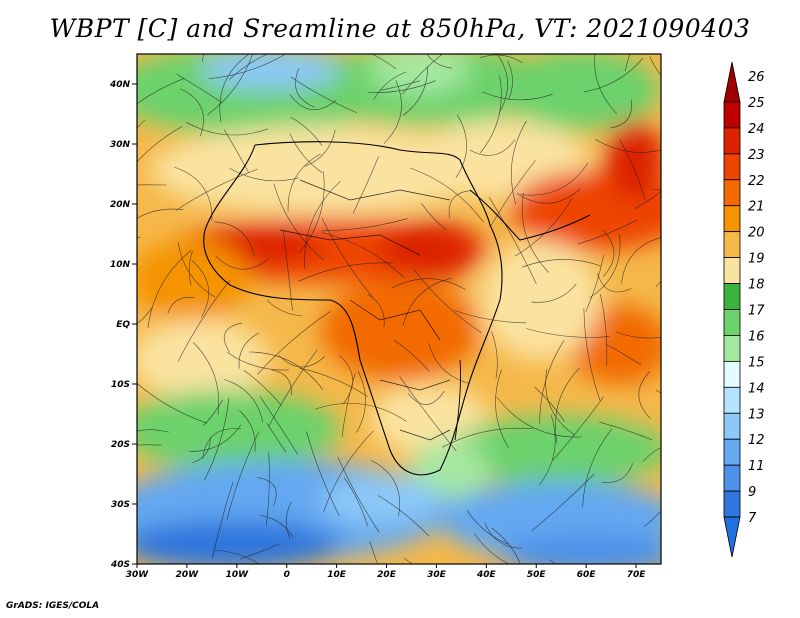 Image resolution: width=800 pixels, height=618 pixels. I want to click on colorbar-label: 22, so click(756, 181).